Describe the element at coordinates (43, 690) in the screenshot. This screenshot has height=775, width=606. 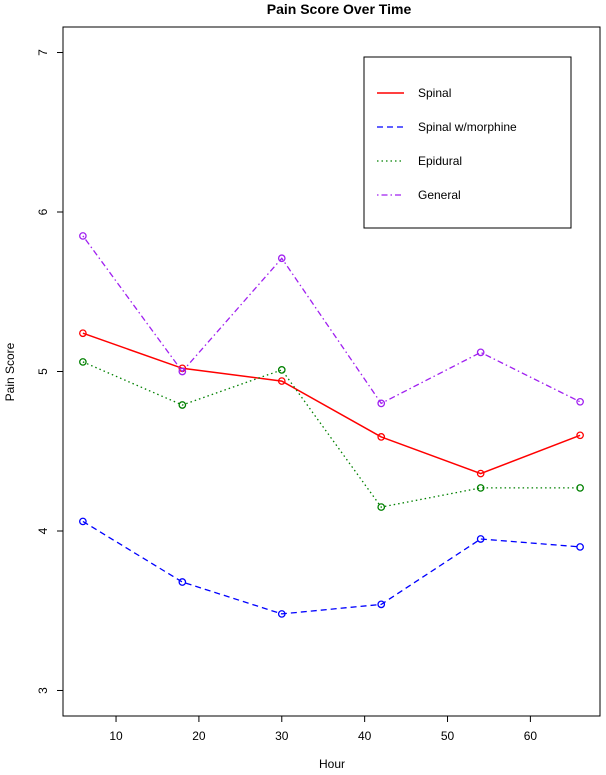
I see `y-tick-label: 3` at that location.